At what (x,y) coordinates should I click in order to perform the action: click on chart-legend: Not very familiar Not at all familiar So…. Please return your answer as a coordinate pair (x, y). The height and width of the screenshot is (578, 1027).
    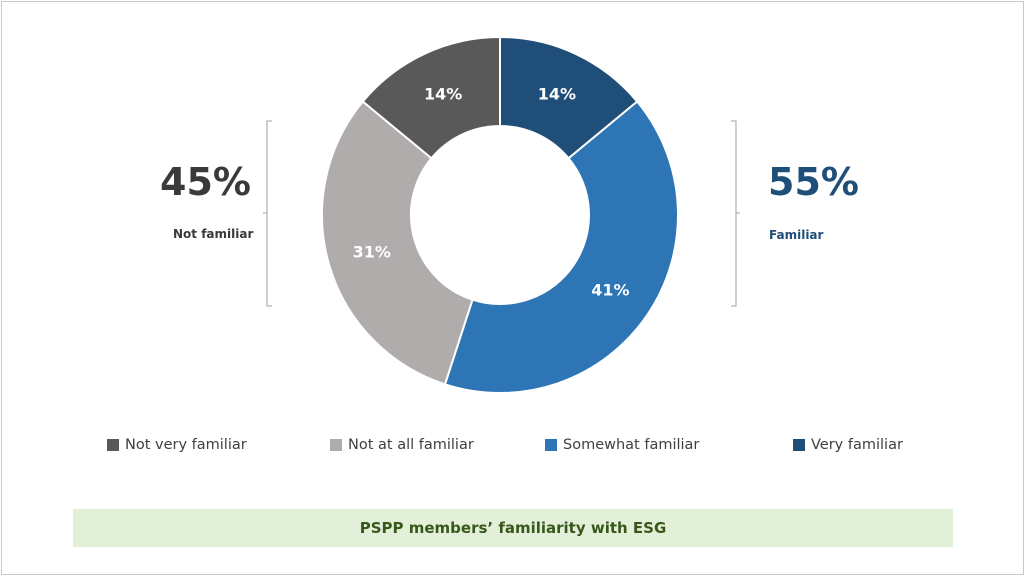
    Looking at the image, I should click on (513, 447).